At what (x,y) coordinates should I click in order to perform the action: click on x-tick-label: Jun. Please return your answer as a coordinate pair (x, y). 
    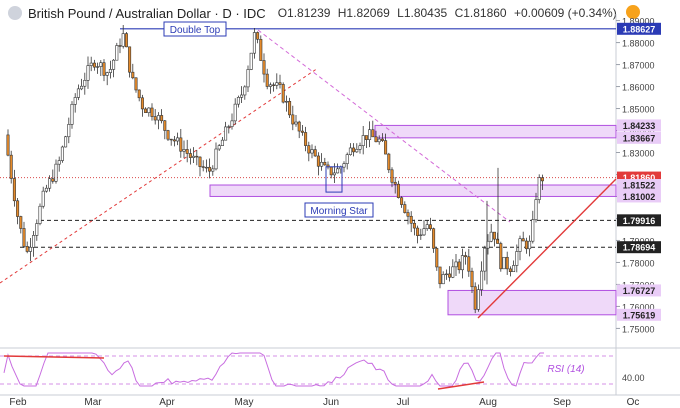
    Looking at the image, I should click on (331, 402).